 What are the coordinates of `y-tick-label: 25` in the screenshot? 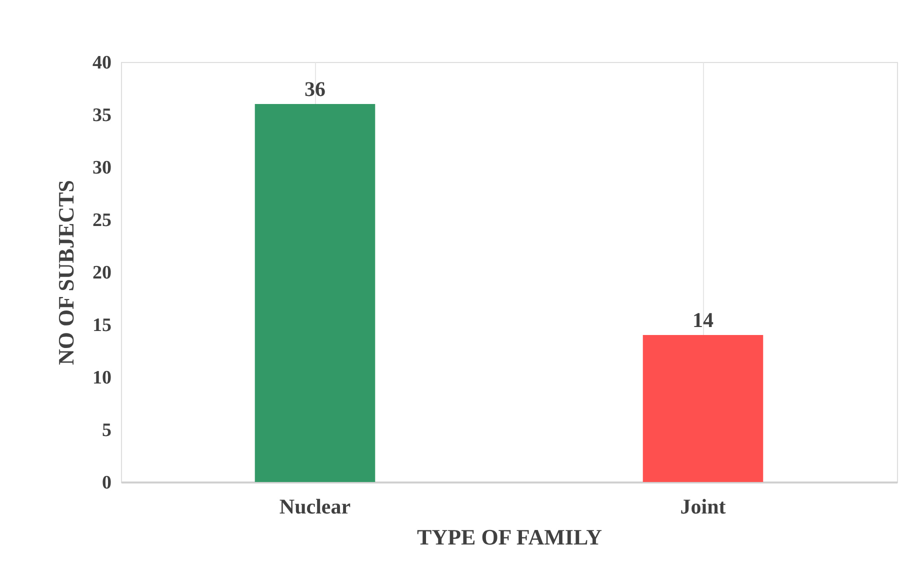 It's located at (102, 220).